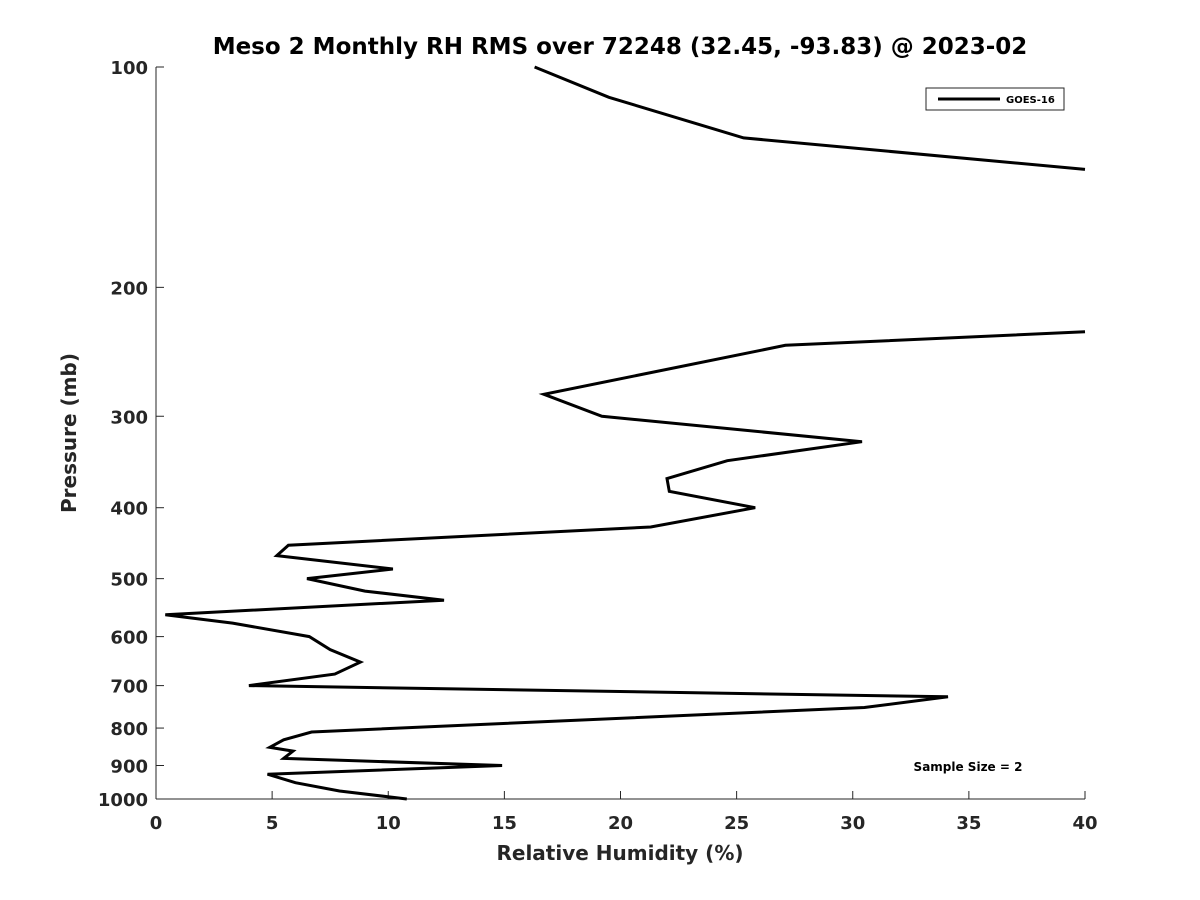  I want to click on x-tick-label: 30, so click(852, 823).